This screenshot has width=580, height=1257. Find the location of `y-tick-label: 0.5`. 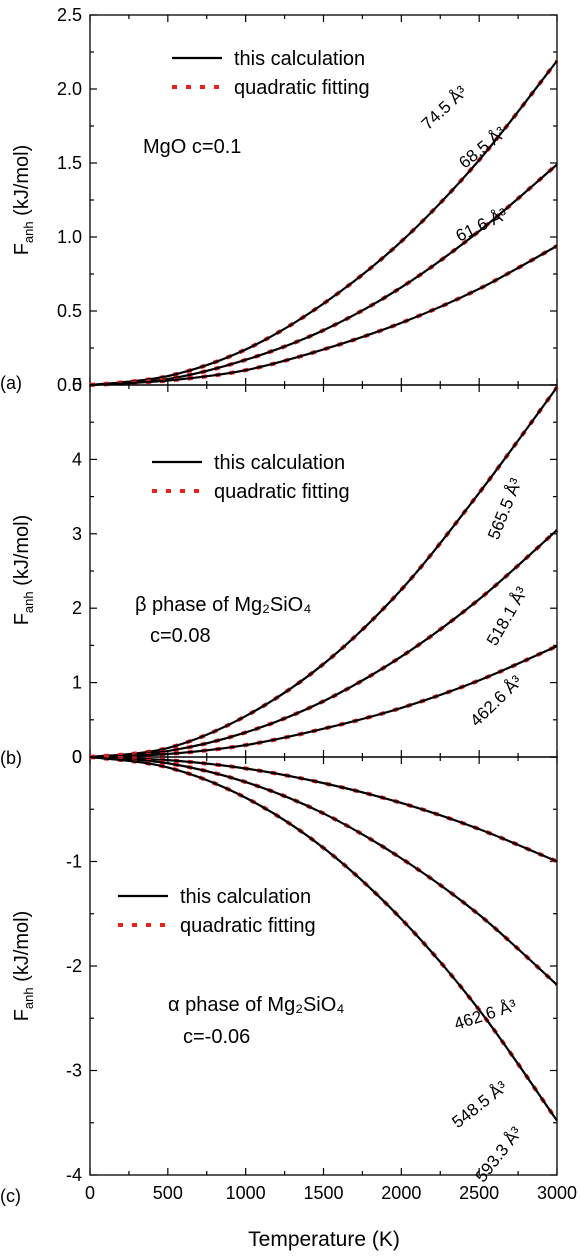

y-tick-label: 0.5 is located at coordinates (69, 311).